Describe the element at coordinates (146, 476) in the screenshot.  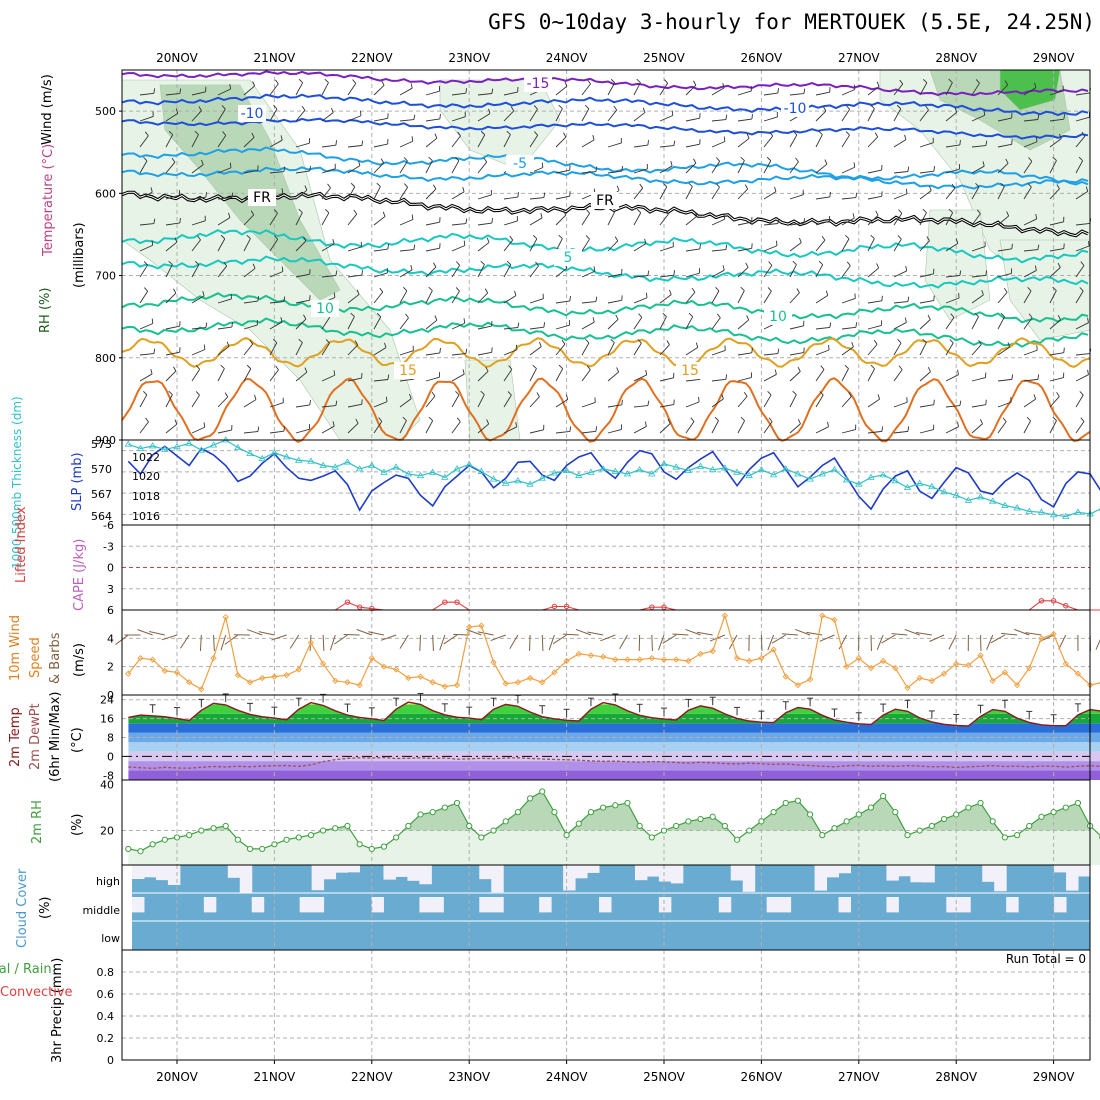
I see `slp-tick-label: 1020` at that location.